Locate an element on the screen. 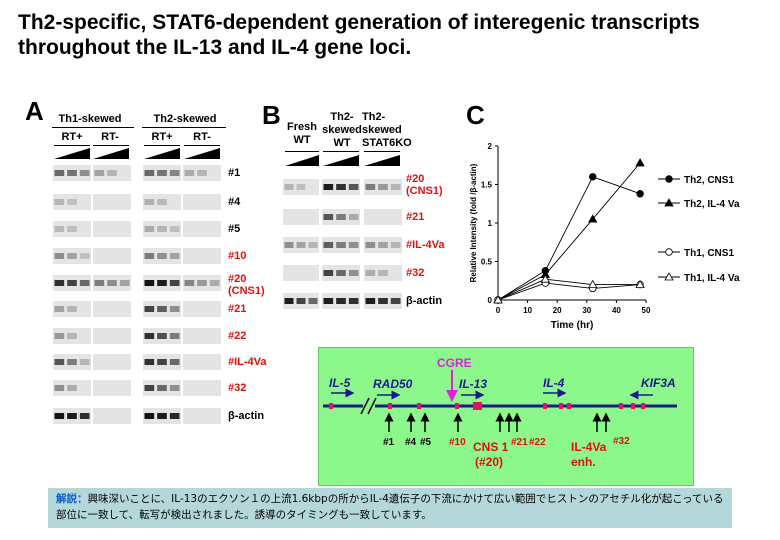 Image resolution: width=780 pixels, height=540 pixels. y-tick-label: 0.5 is located at coordinates (487, 262).